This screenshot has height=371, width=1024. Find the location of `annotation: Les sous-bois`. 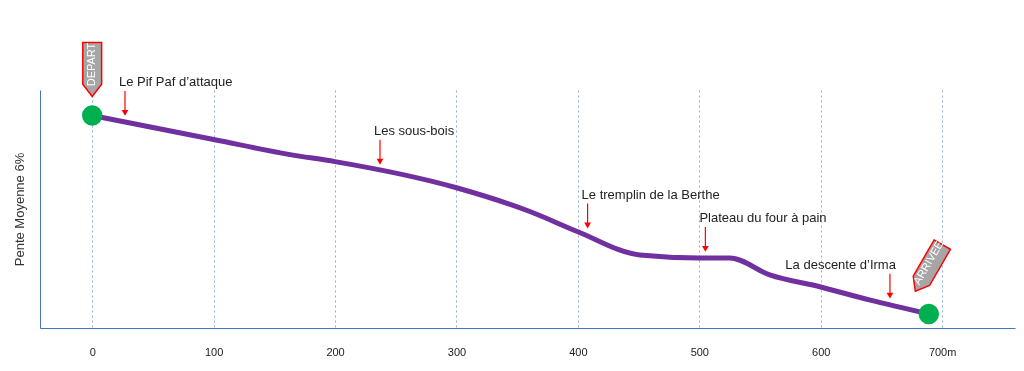

annotation: Les sous-bois is located at coordinates (414, 130).